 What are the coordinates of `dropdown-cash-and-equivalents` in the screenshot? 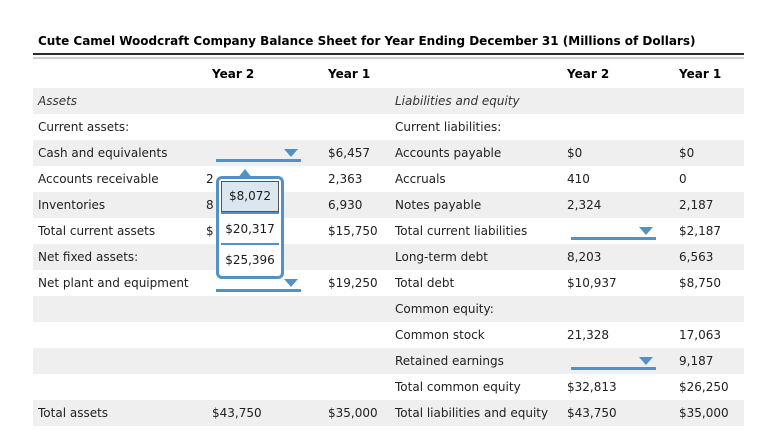 It's located at (258, 153).